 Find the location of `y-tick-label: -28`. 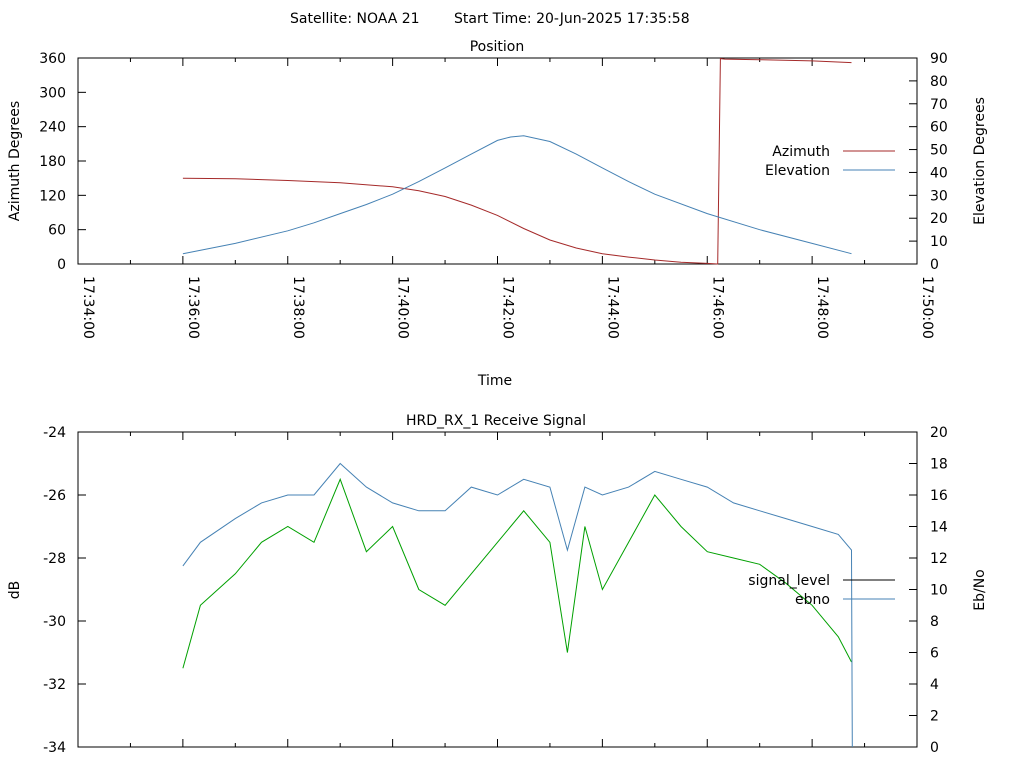

y-tick-label: -28 is located at coordinates (54, 559).